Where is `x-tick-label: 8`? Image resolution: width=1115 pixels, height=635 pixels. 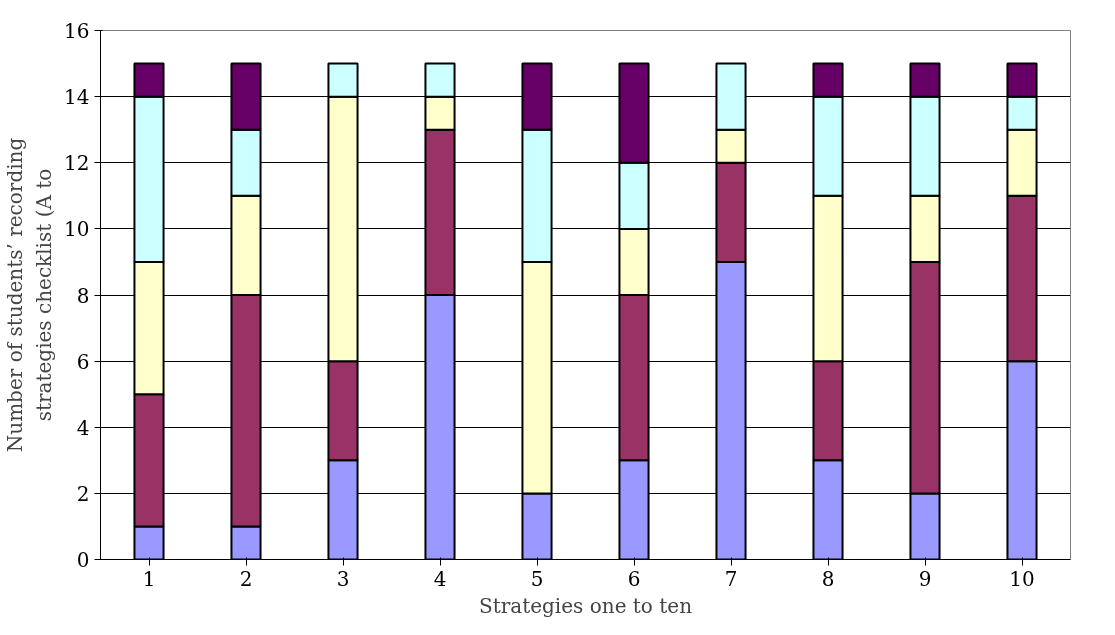 x-tick-label: 8 is located at coordinates (828, 578).